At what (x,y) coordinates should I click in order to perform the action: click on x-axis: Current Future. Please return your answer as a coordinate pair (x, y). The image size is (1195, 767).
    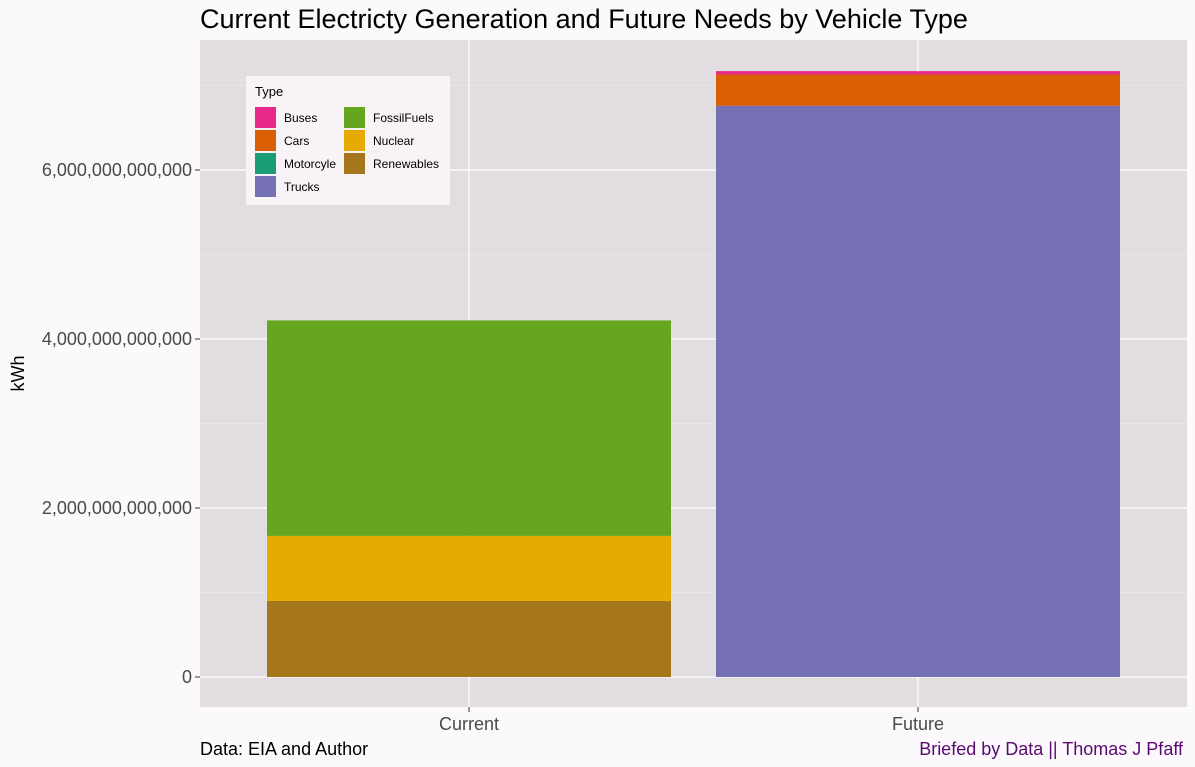
    Looking at the image, I should click on (691, 720).